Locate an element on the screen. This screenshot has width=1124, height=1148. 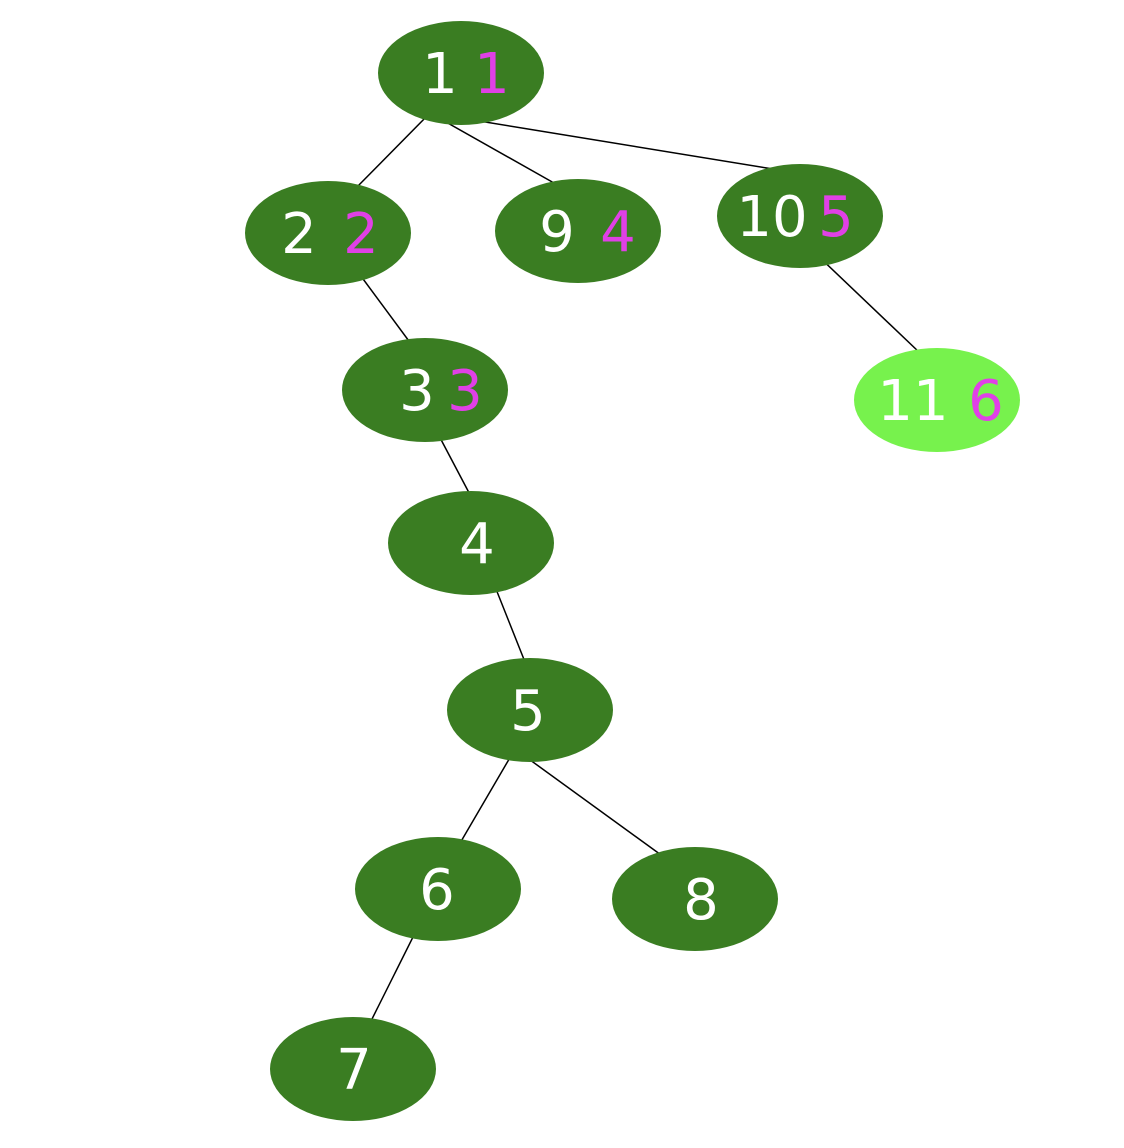
node-6-shape is located at coordinates (438, 889).